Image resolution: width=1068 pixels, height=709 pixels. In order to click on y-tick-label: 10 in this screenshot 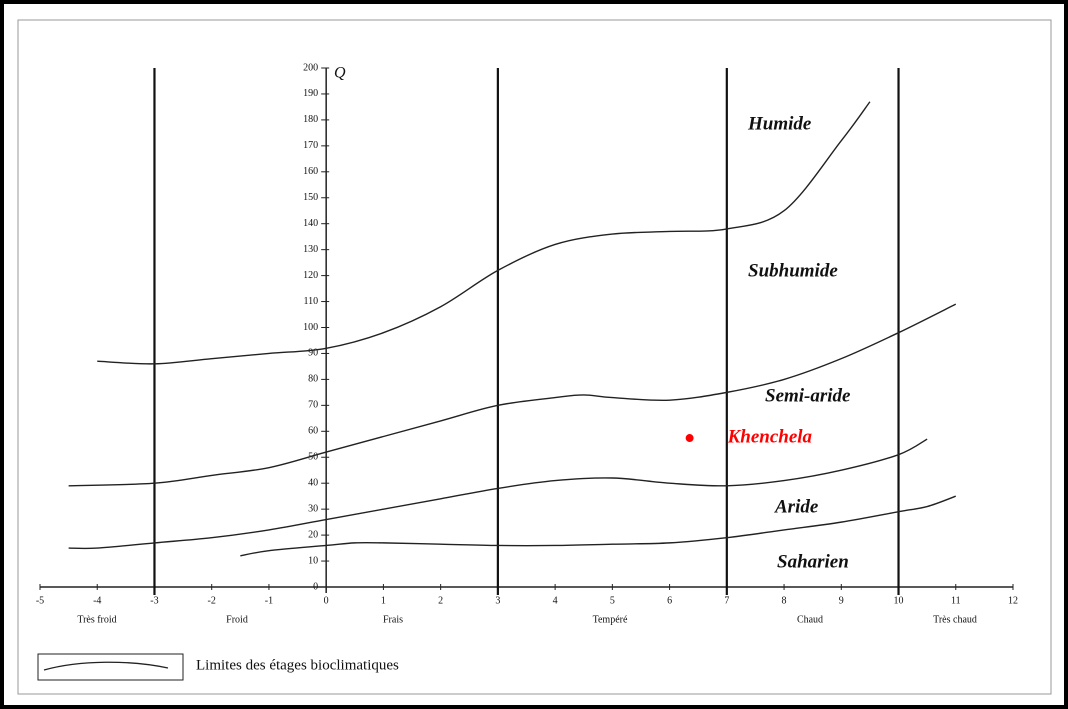, I will do `click(313, 560)`.